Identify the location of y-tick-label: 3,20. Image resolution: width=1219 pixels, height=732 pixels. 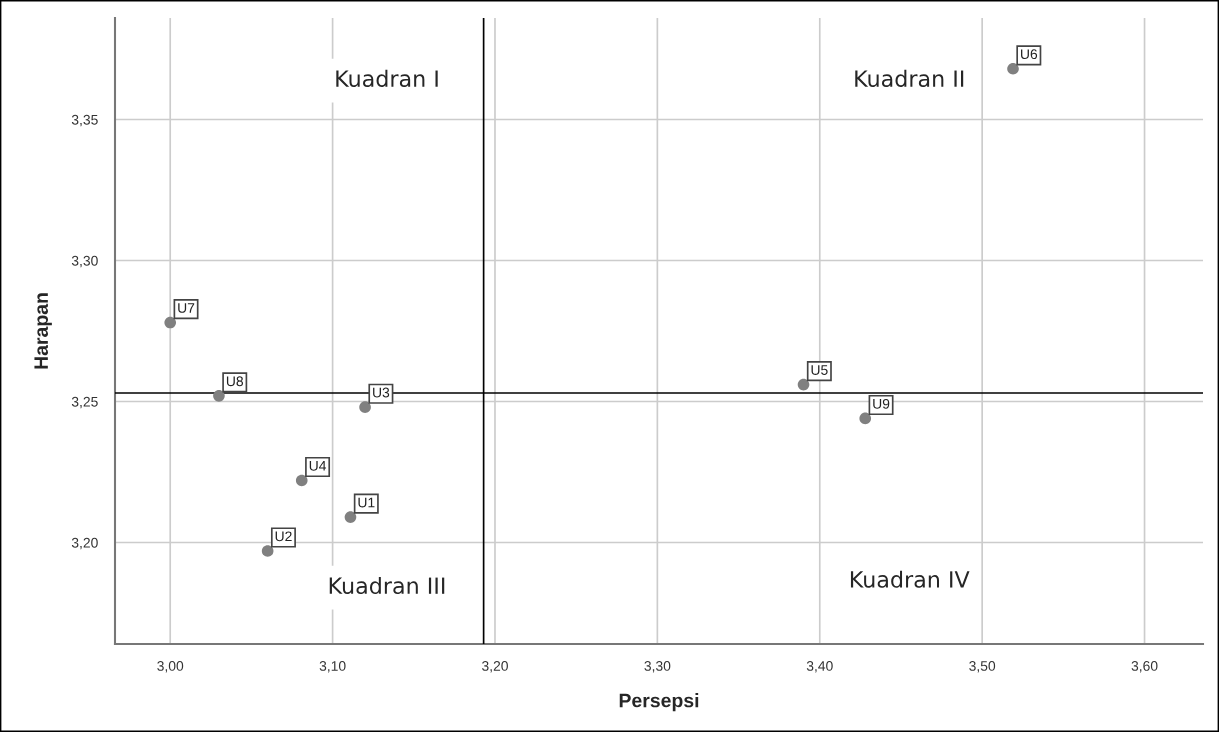
(84, 543).